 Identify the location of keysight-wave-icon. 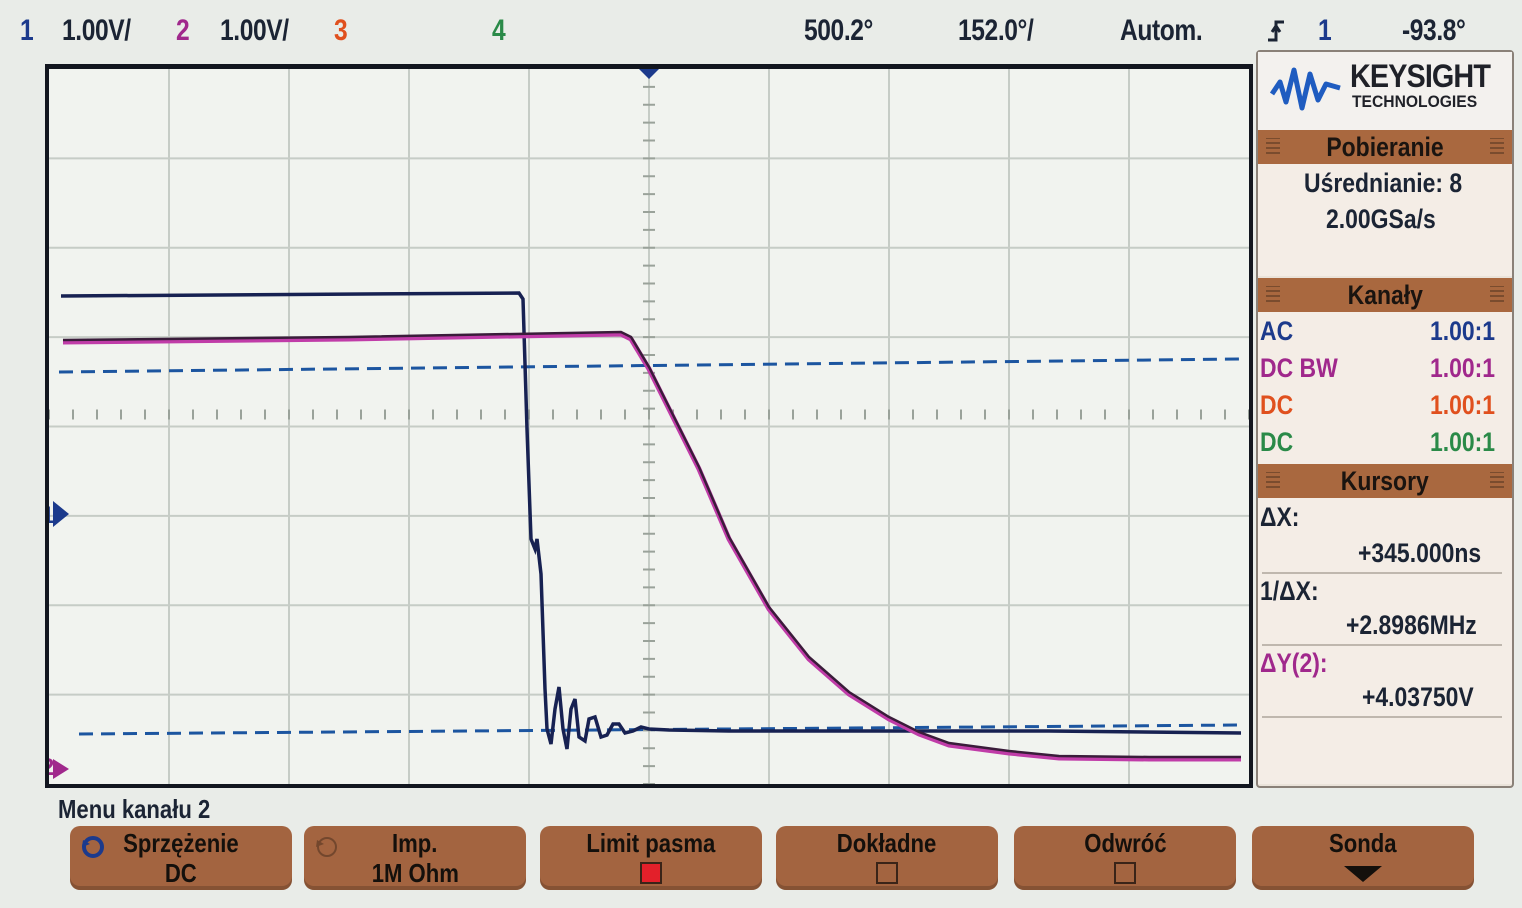
(1305, 89).